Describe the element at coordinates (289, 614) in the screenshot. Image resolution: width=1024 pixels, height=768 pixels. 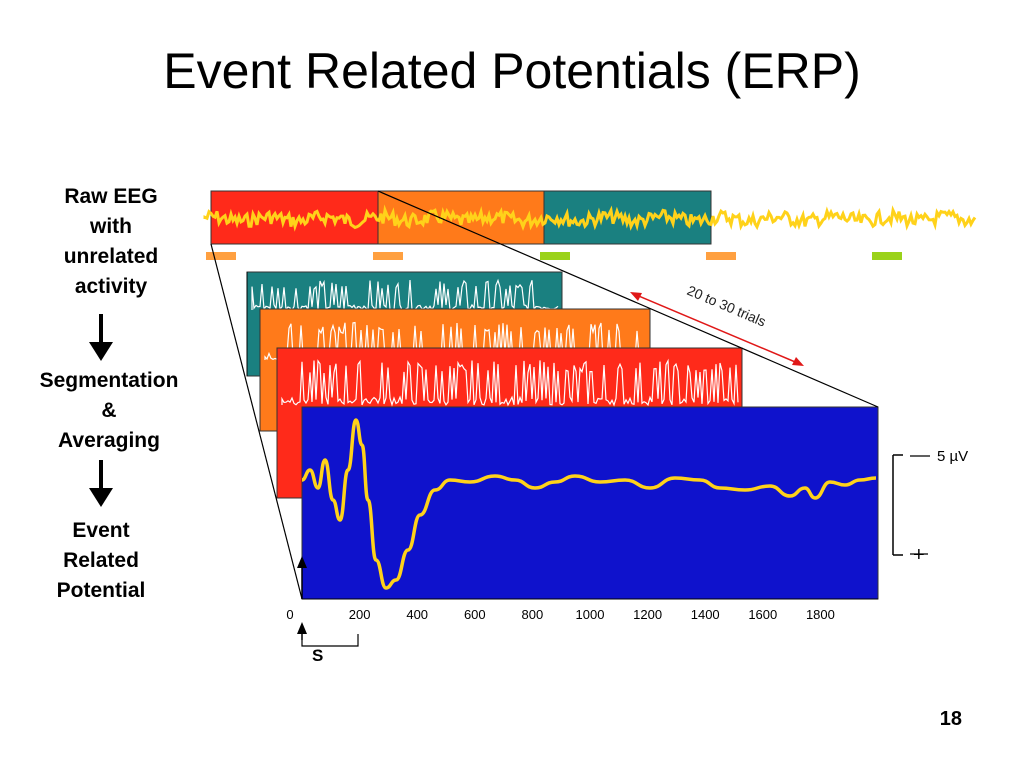
I see `x-tick-label: 0` at that location.